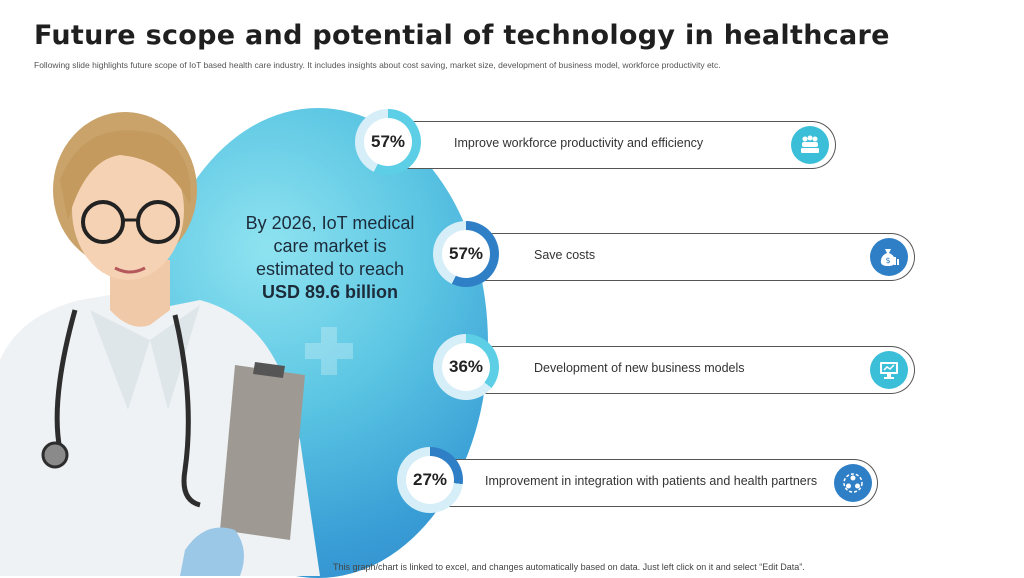  What do you see at coordinates (330, 246) in the screenshot?
I see `headline-line-2: care market is` at bounding box center [330, 246].